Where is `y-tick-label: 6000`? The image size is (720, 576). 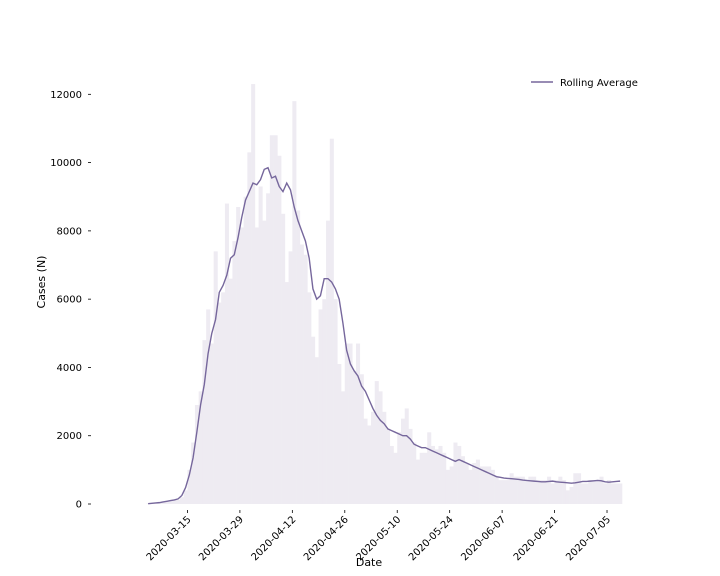
y-tick-label: 6000 is located at coordinates (69, 300).